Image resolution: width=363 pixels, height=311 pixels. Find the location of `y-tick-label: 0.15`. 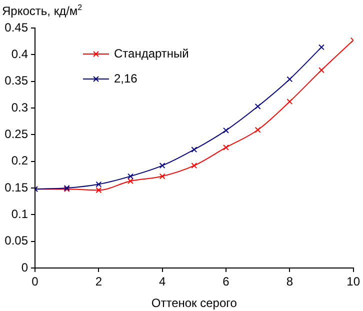

y-tick-label: 0.15 is located at coordinates (16, 187).